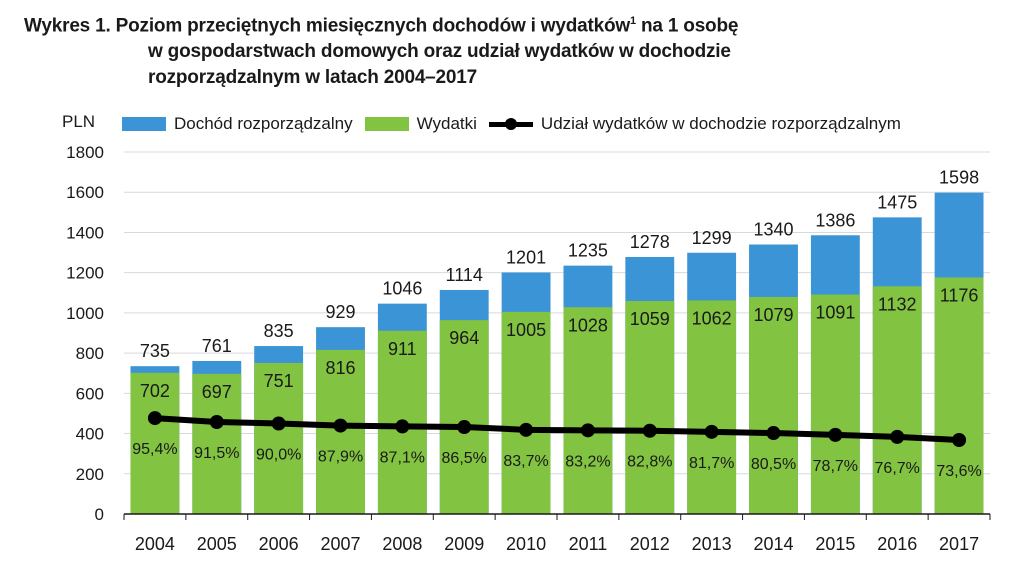  What do you see at coordinates (712, 318) in the screenshot?
I see `data-label-expenses: 1062` at bounding box center [712, 318].